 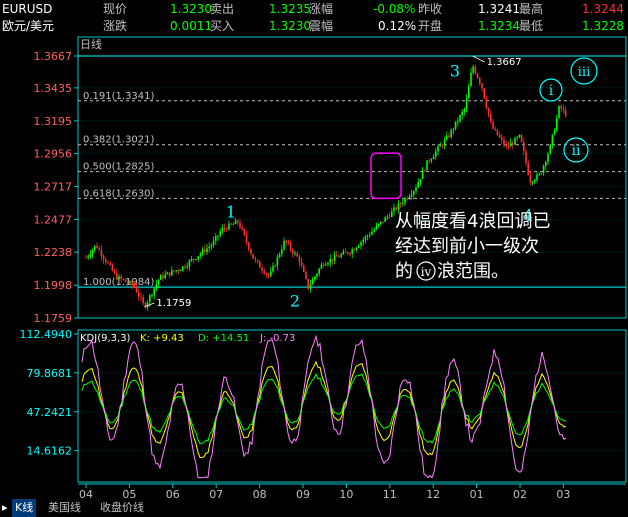 I want to click on annotation-circle-text: iv, so click(x=426, y=272).